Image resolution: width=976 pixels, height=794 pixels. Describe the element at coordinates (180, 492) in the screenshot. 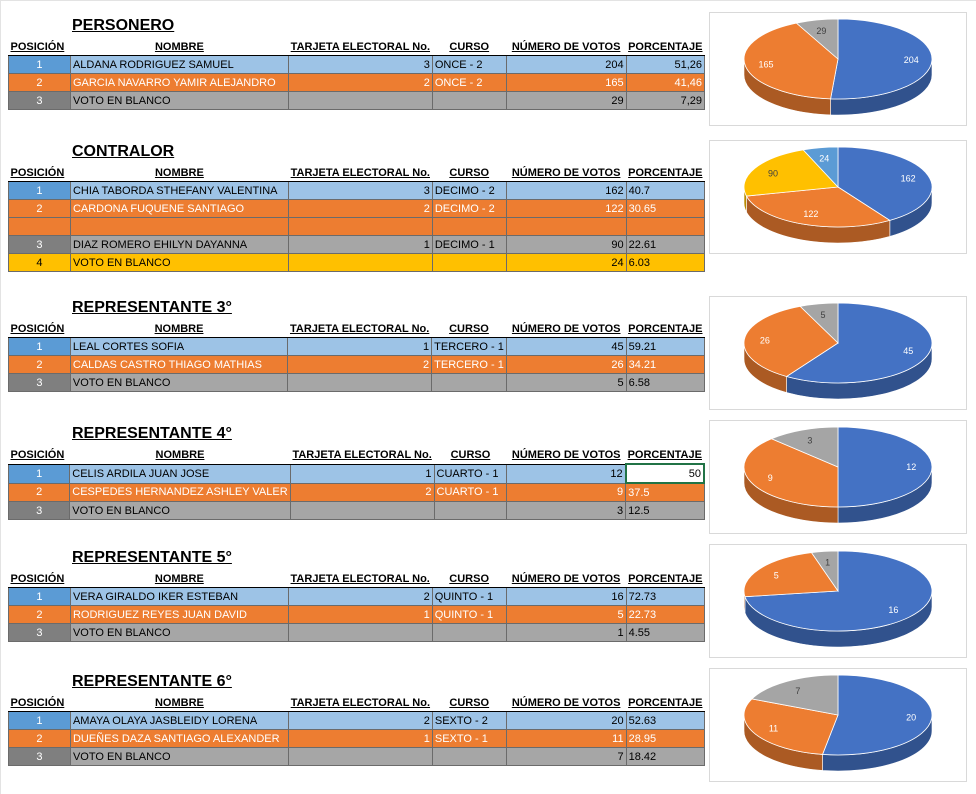

I see `cell-nombre: CESPEDES HERNANDEZ ASHLEY VALER` at that location.